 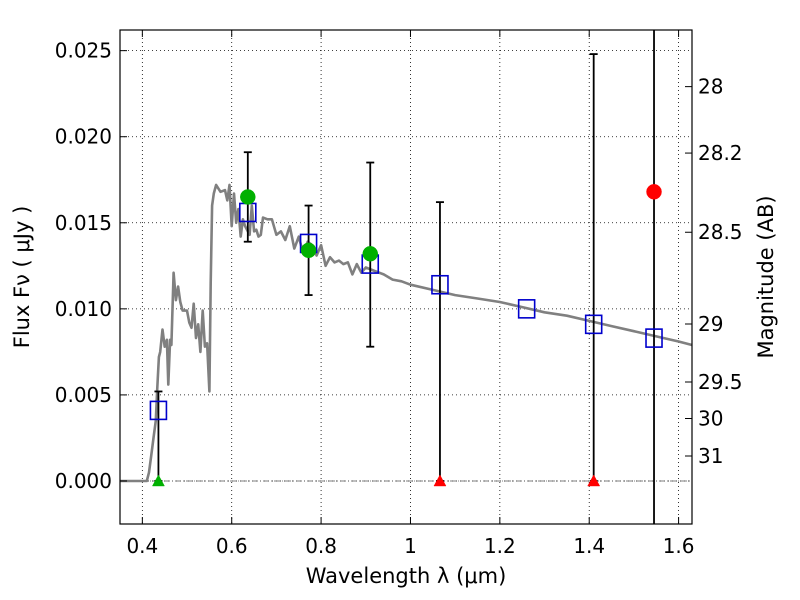 What do you see at coordinates (406, 576) in the screenshot?
I see `x-axis-title: Wavelength λ (μm)` at bounding box center [406, 576].